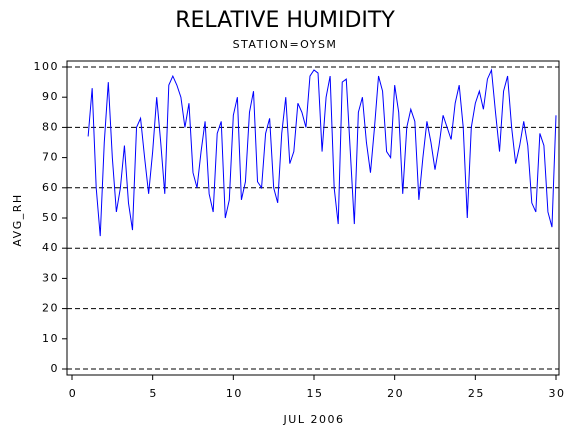 This screenshot has width=570, height=430. Describe the element at coordinates (50, 338) in the screenshot. I see `y-tick-label: 10` at that location.